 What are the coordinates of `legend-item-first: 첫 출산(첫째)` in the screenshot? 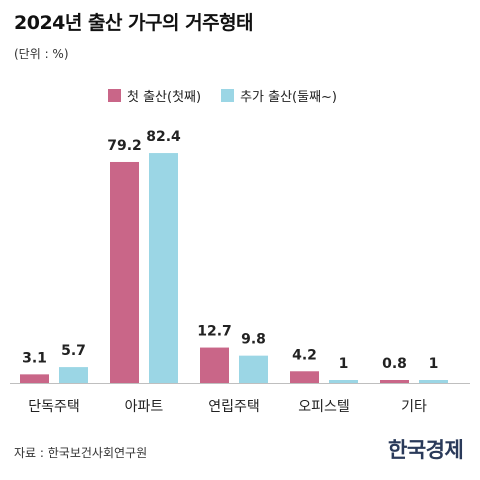 It's located at (154, 95).